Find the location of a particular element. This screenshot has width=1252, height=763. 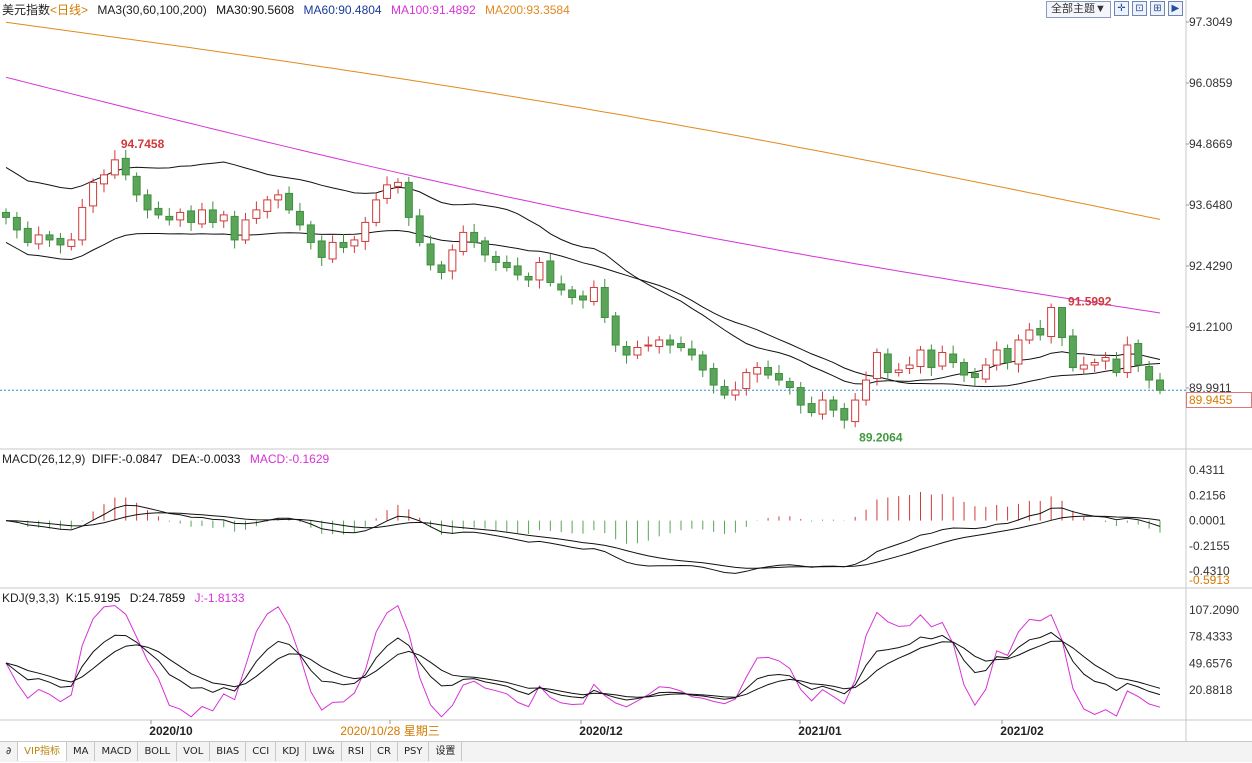

macd-dea-line is located at coordinates (583, 540).